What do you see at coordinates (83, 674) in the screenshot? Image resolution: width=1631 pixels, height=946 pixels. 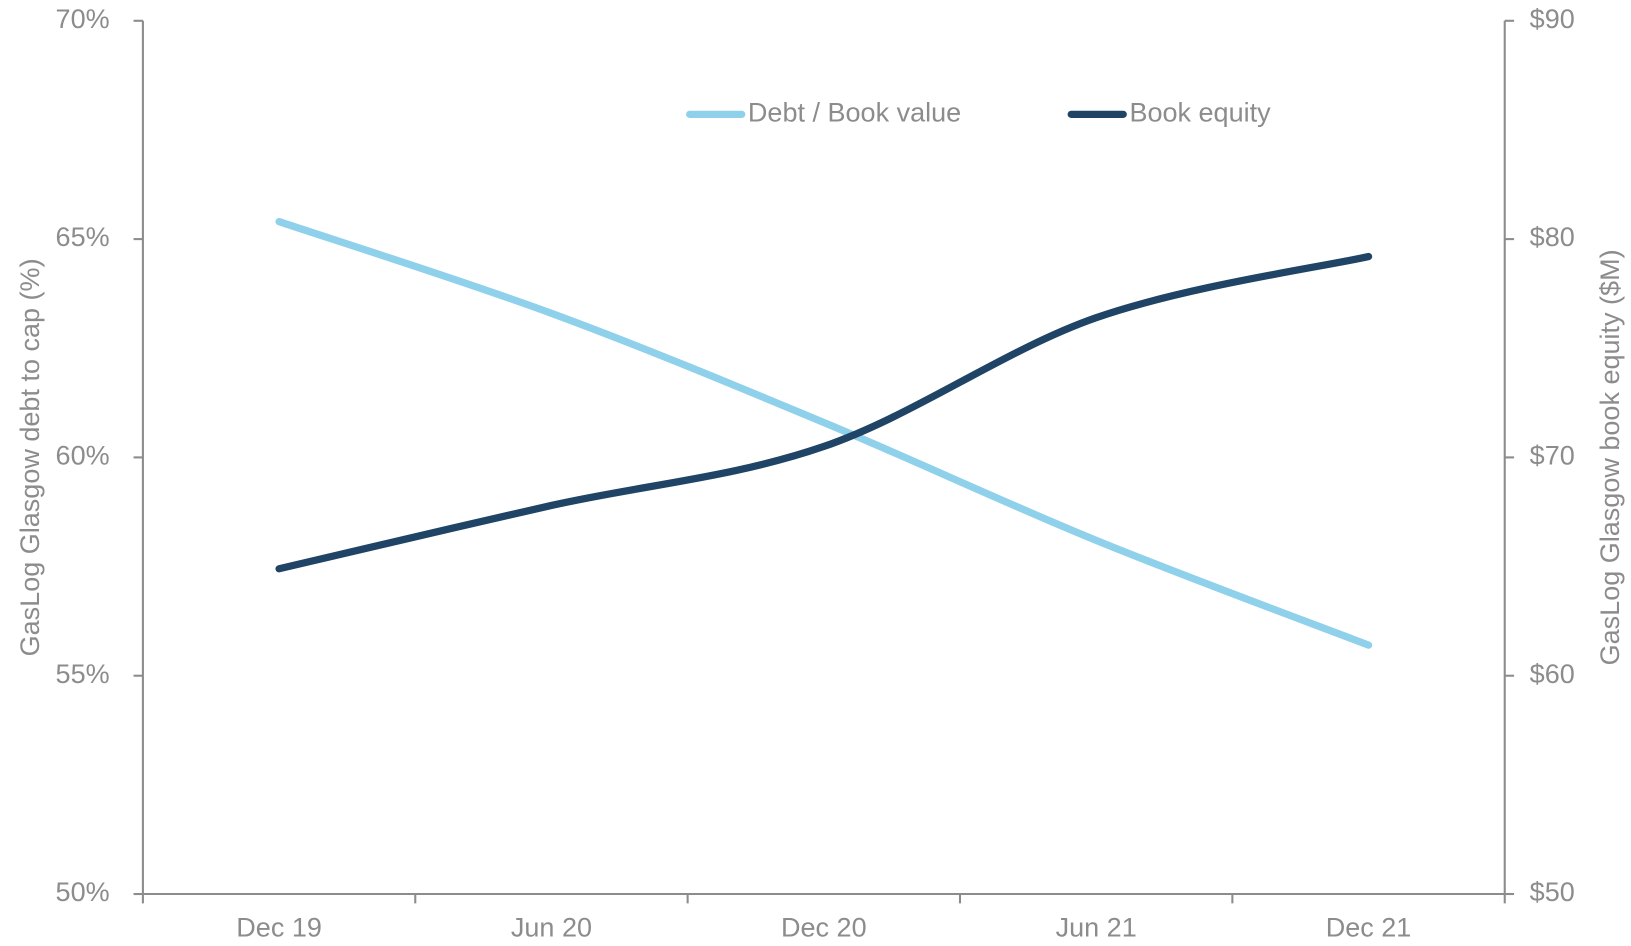 I see `y-tick-label: 55%` at bounding box center [83, 674].